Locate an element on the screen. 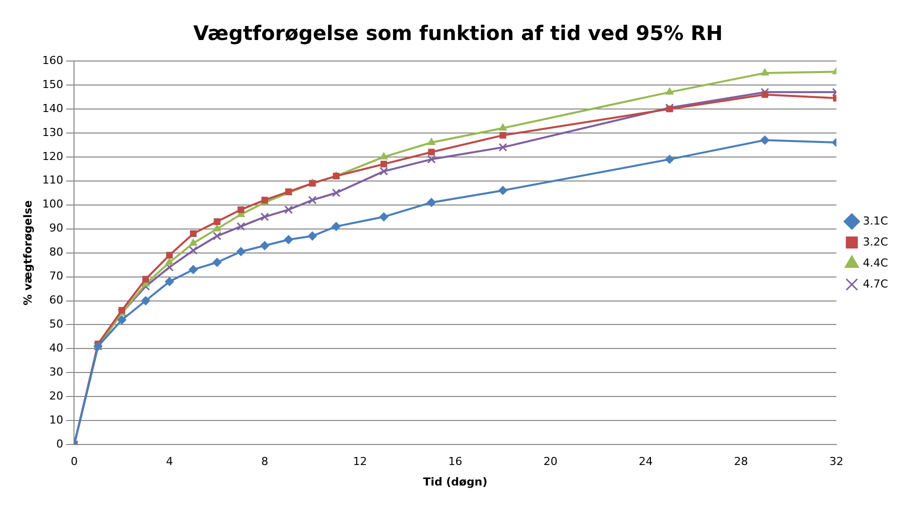 The width and height of the screenshot is (922, 508). y-tick-label: 150 is located at coordinates (53, 84).